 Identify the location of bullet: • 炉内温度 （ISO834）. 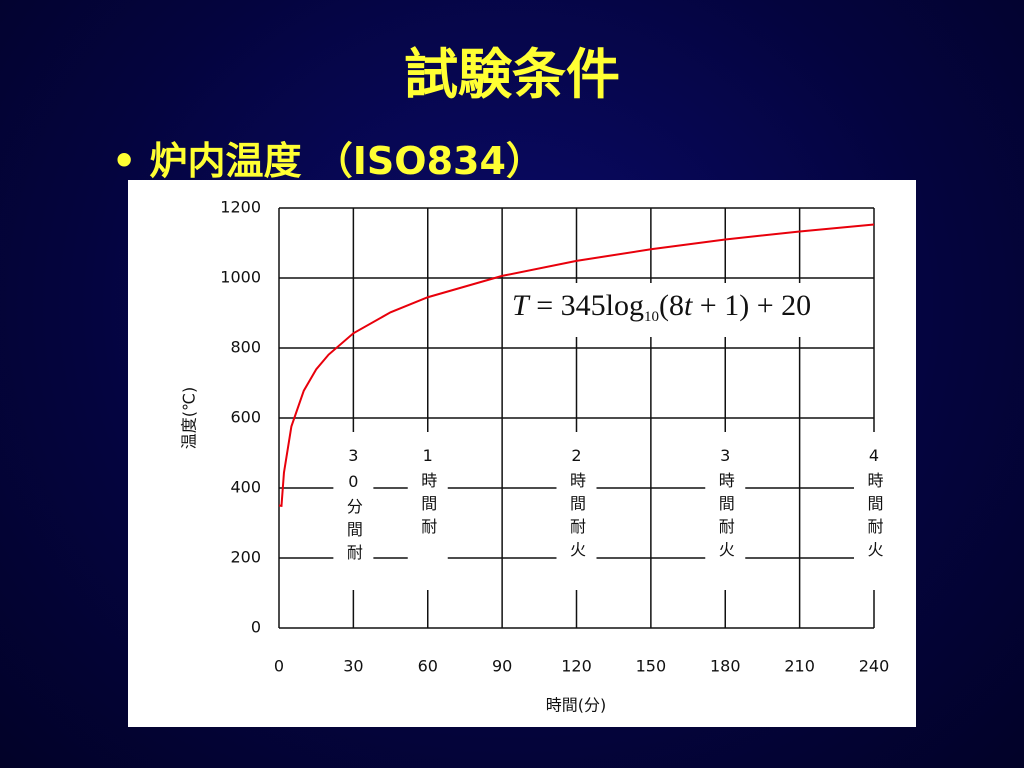
(328, 161).